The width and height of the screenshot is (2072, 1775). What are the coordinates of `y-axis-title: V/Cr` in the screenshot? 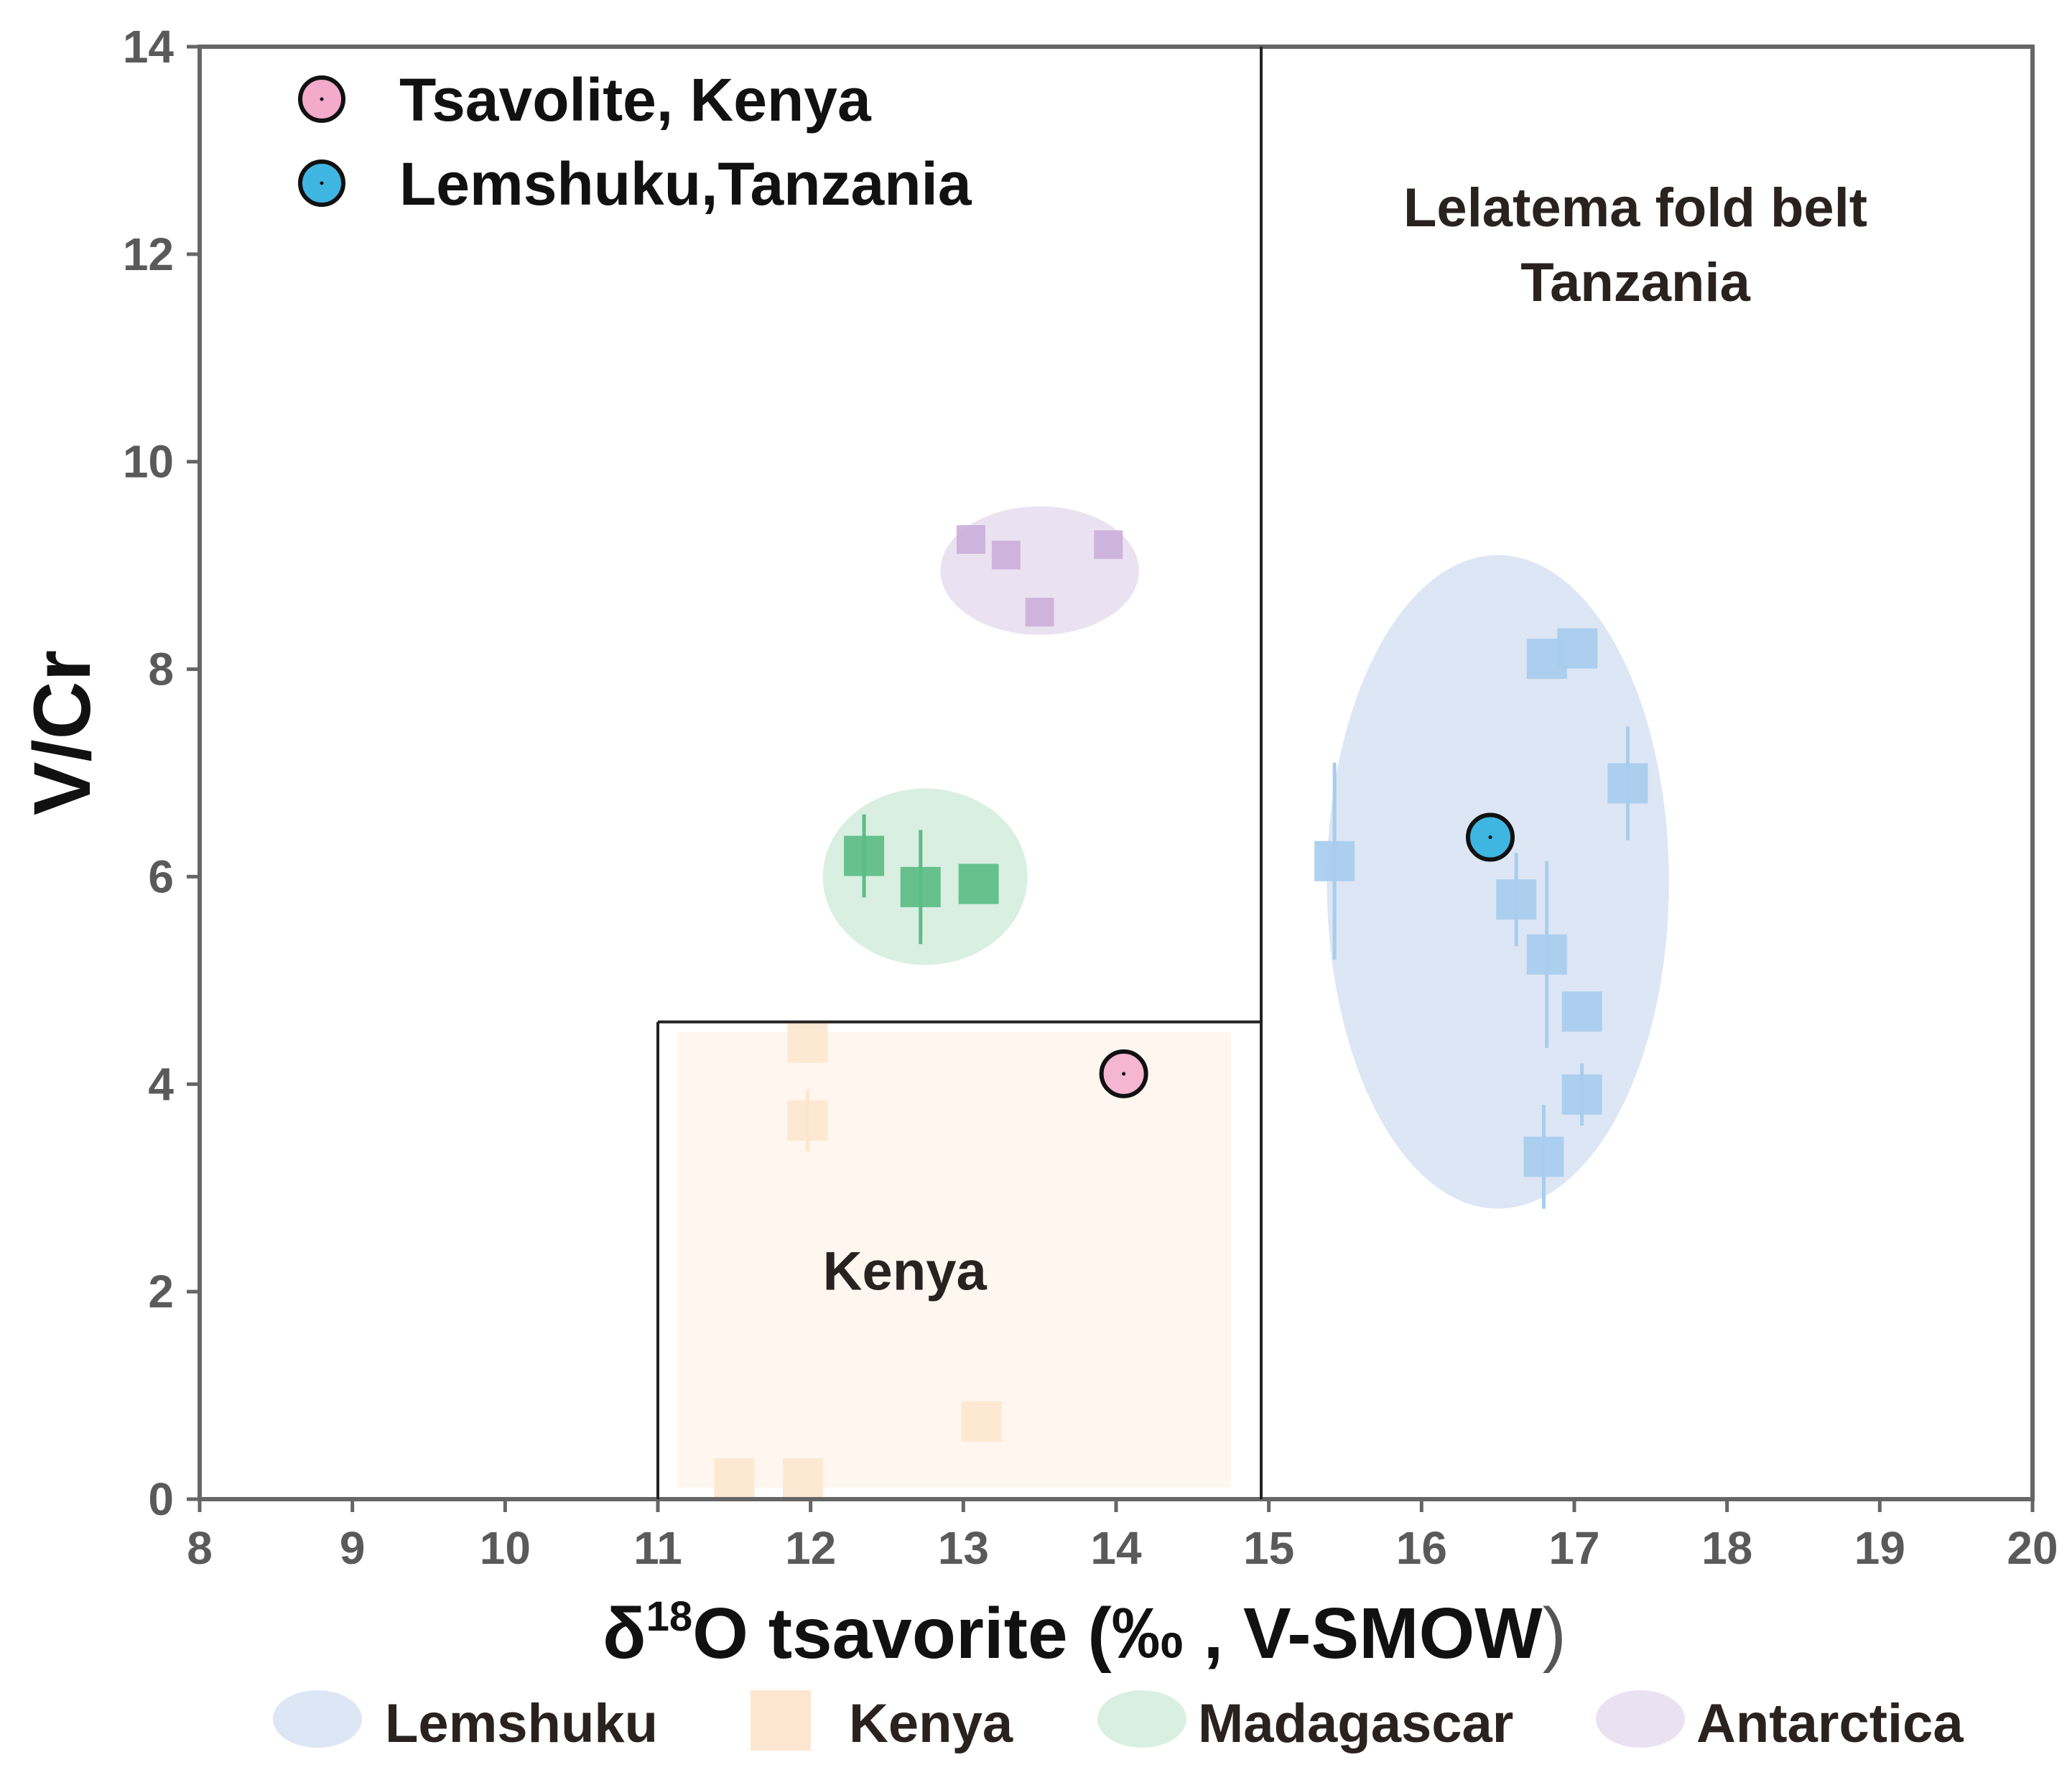 It's located at (62, 732).